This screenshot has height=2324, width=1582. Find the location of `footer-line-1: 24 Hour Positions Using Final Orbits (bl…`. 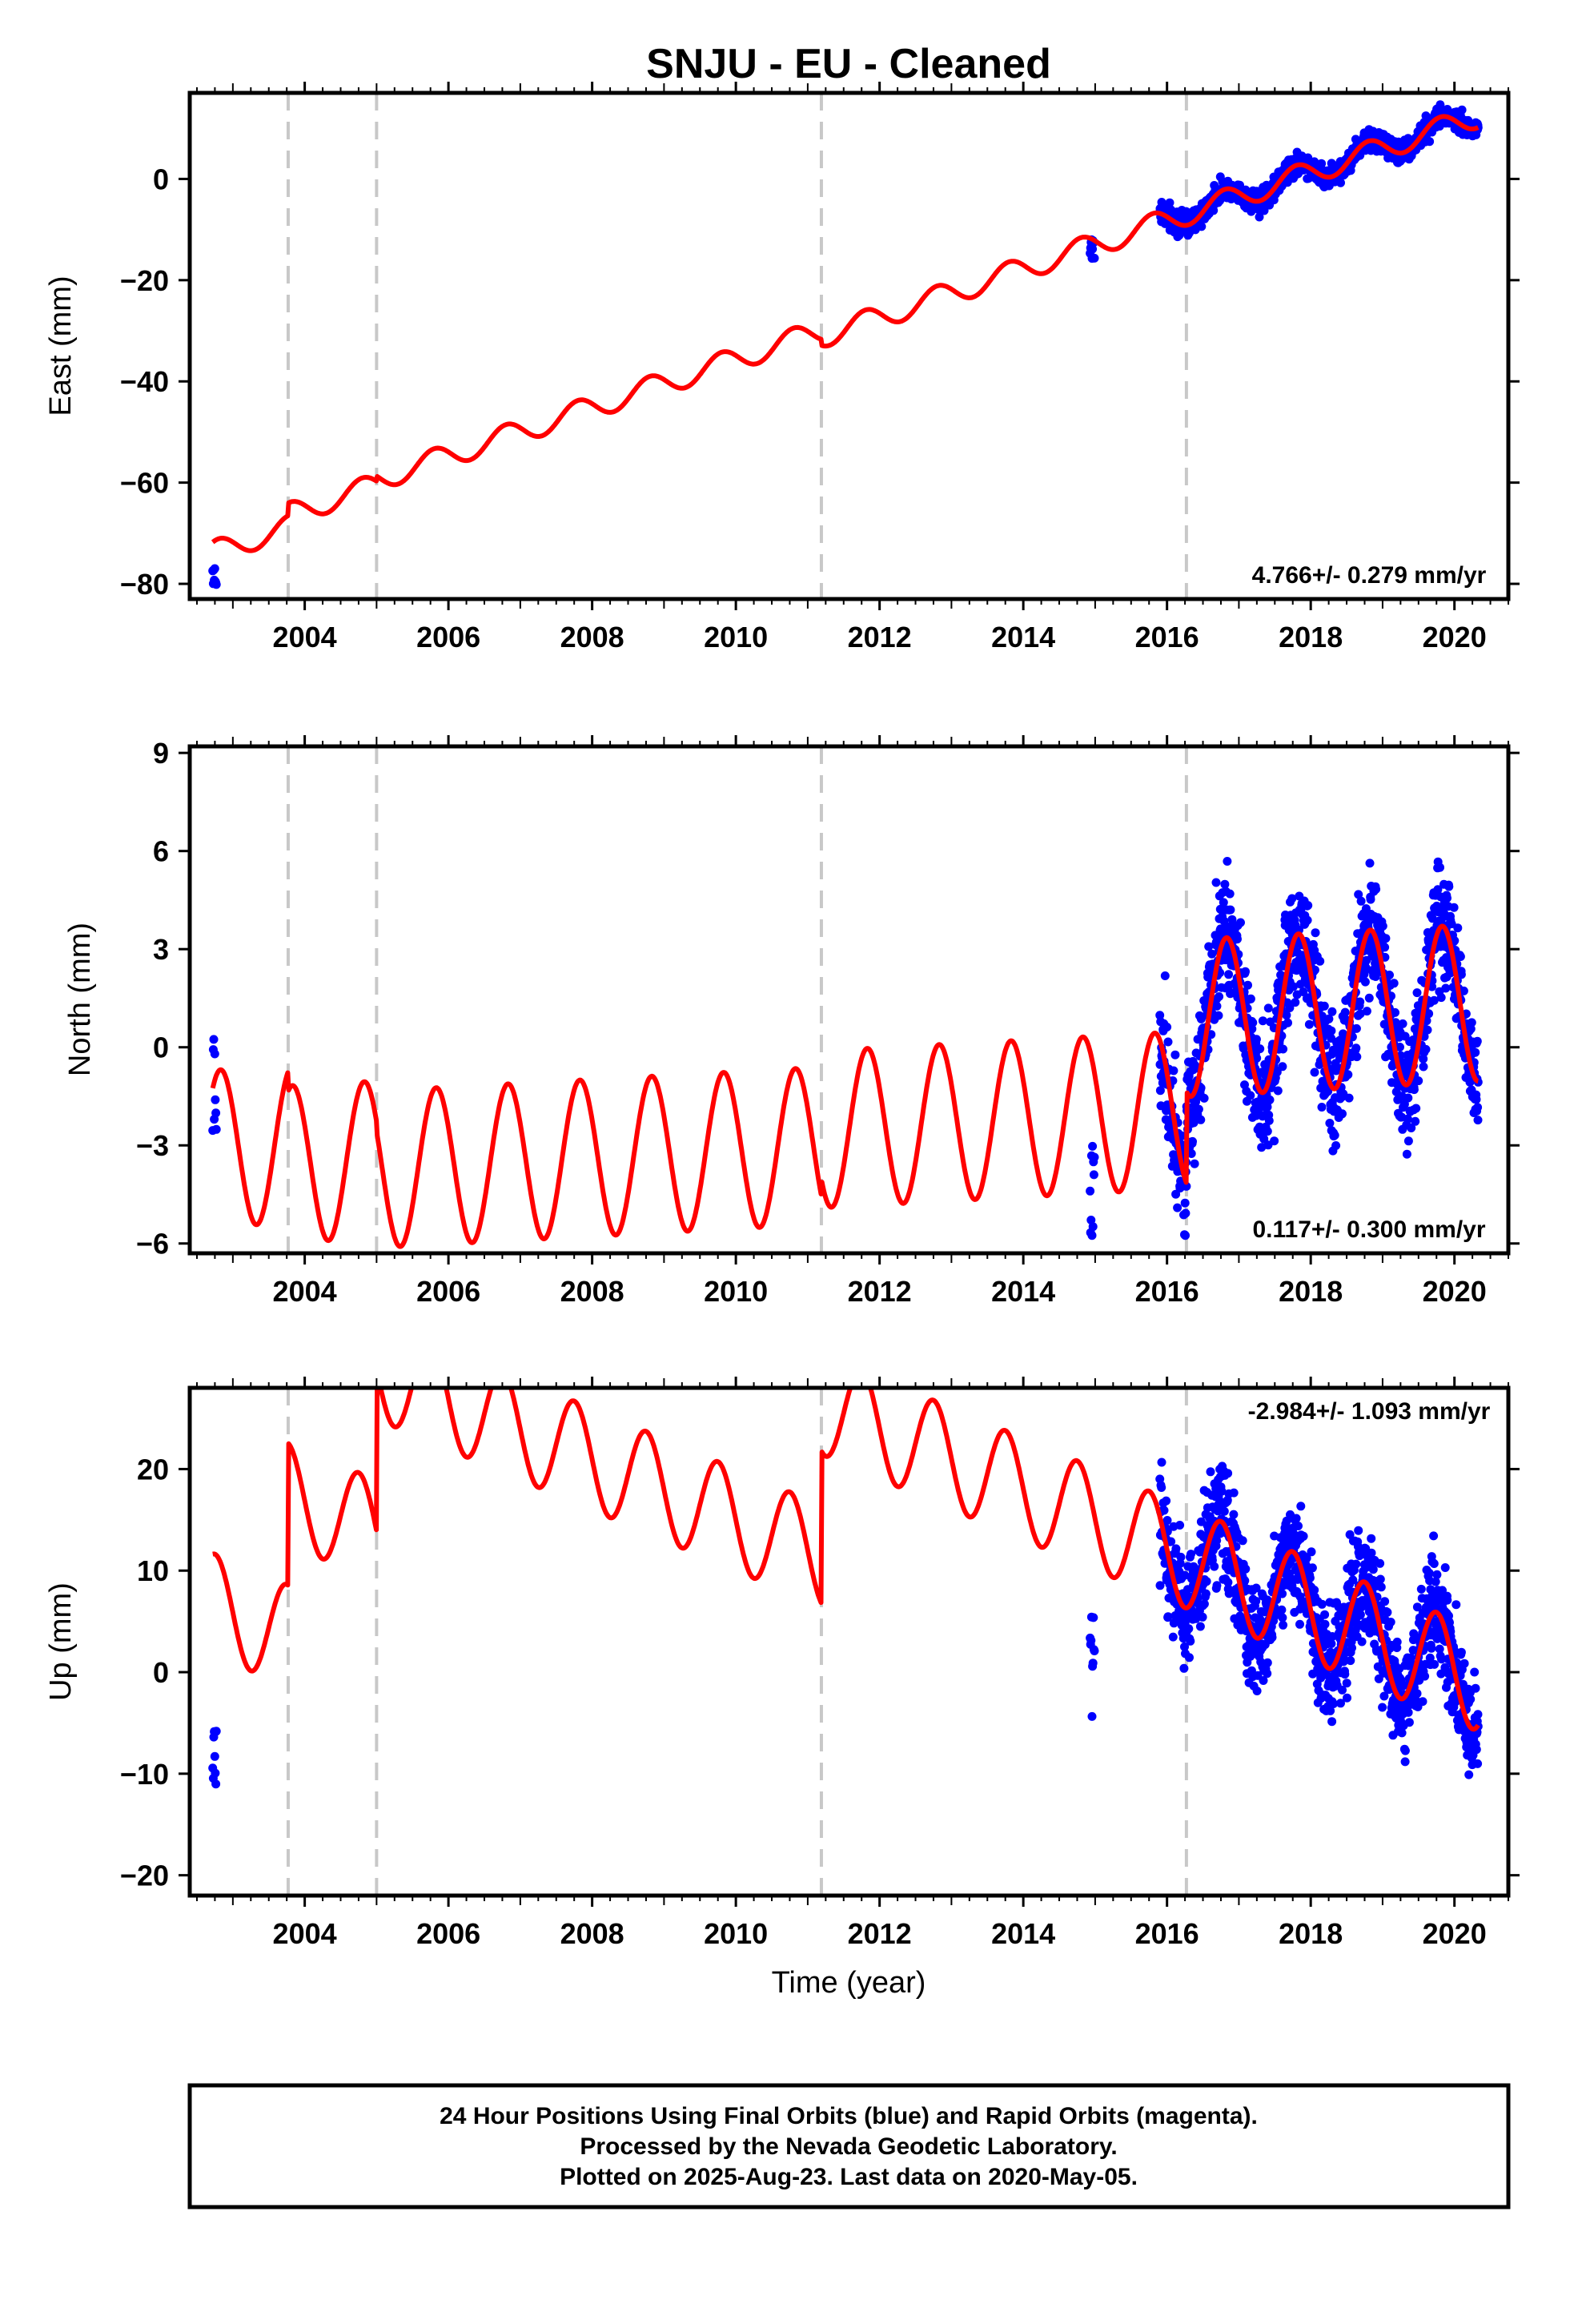

footer-line-1: 24 Hour Positions Using Final Orbits (bl… is located at coordinates (849, 2116).